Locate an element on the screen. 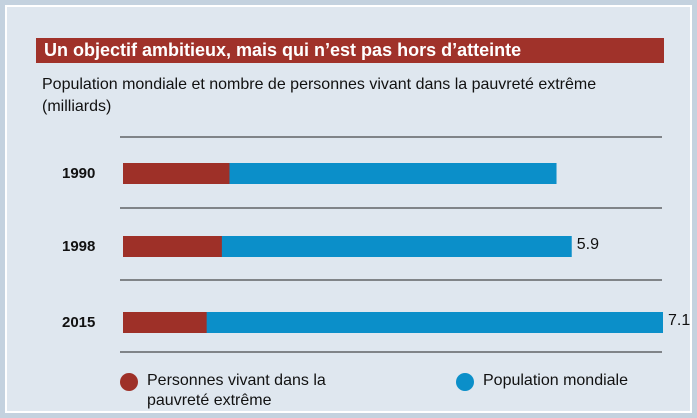 The height and width of the screenshot is (418, 697). legend-box: Population mondiale is located at coordinates (555, 380).